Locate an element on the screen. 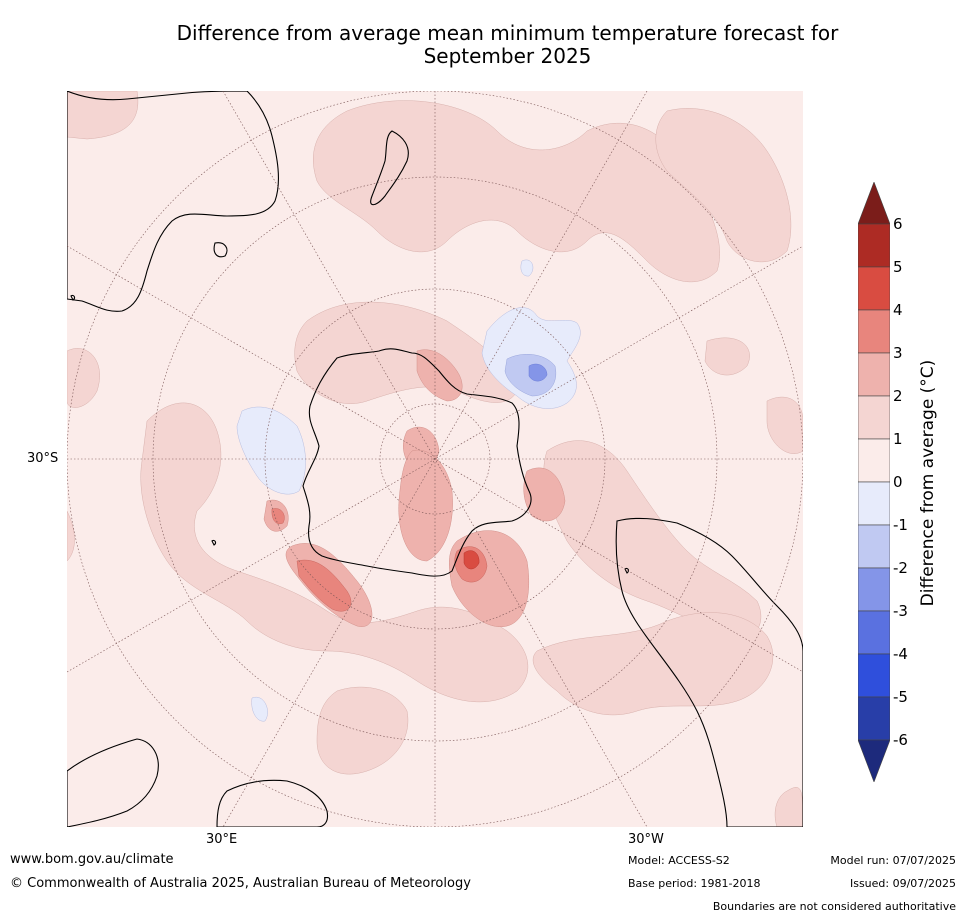 Image resolution: width=965 pixels, height=919 pixels. colorbar-segment-m6-m5 is located at coordinates (874, 718).